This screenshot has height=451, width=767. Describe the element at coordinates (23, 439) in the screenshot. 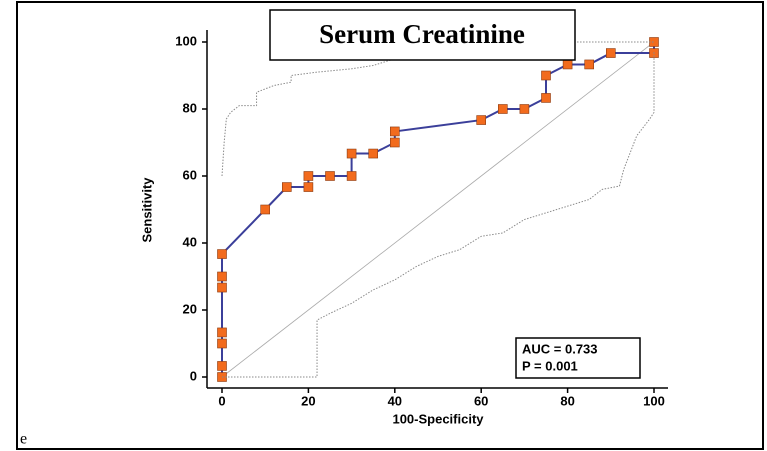

I see `panel-label: e` at that location.